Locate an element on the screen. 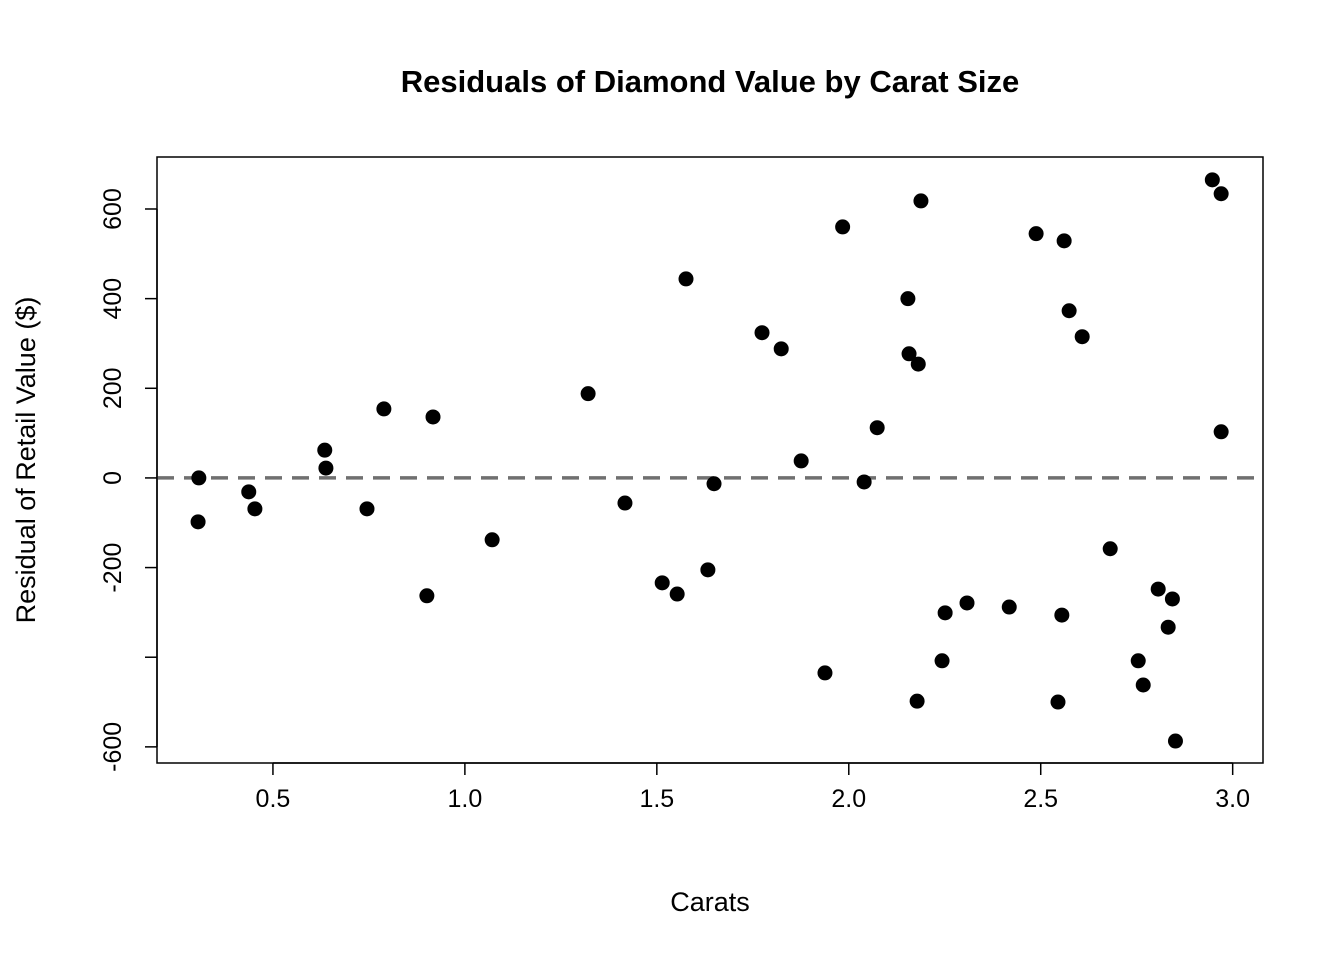  y-tick-label: 600 is located at coordinates (113, 209).